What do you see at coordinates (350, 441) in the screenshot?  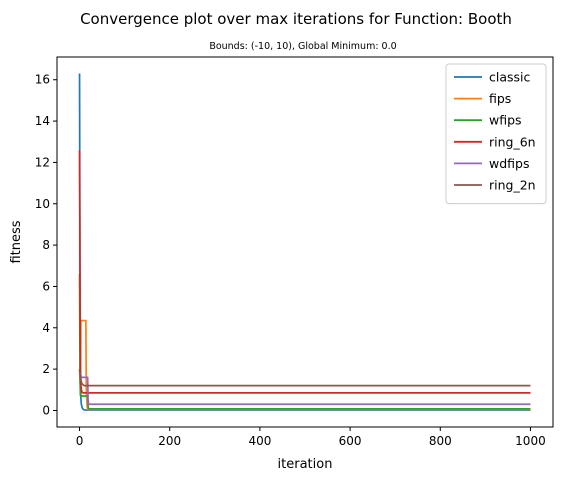 I see `x-tick-label: 600` at bounding box center [350, 441].